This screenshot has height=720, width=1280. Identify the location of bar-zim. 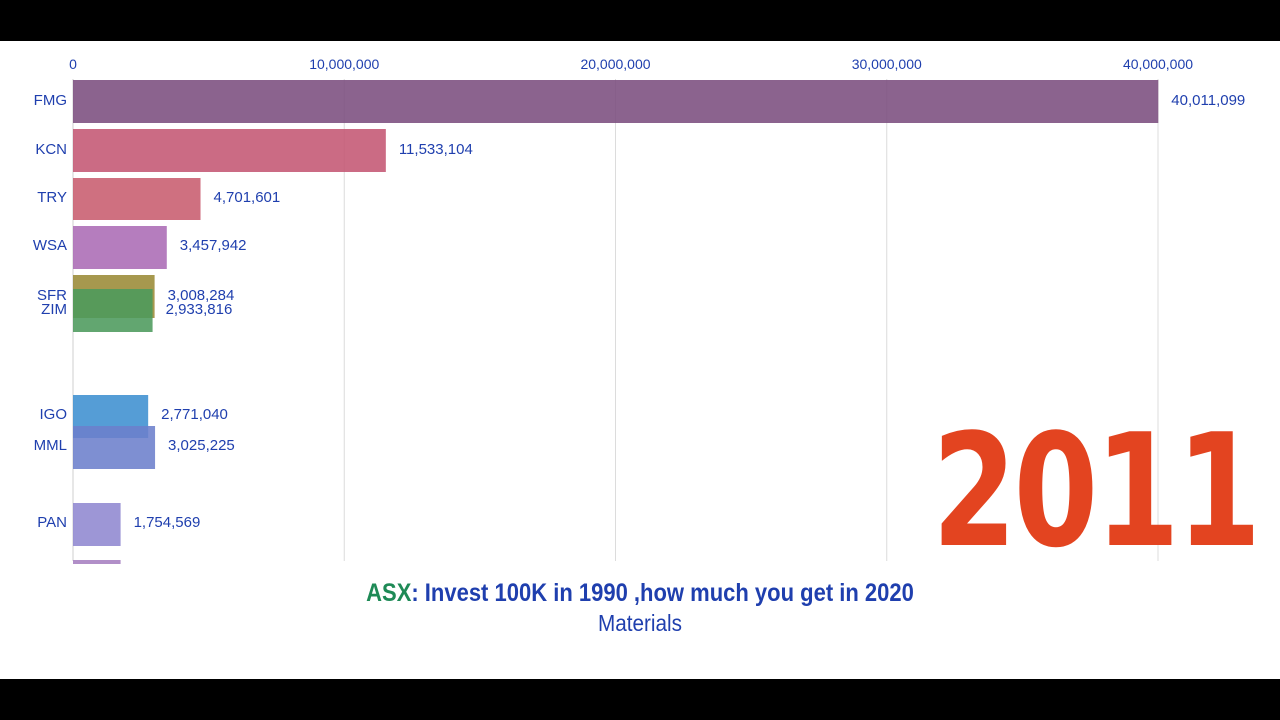
(113, 310).